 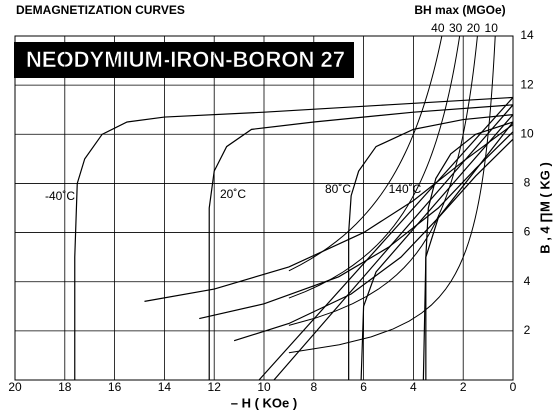 I want to click on y-tick-label: 2, so click(x=527, y=330).